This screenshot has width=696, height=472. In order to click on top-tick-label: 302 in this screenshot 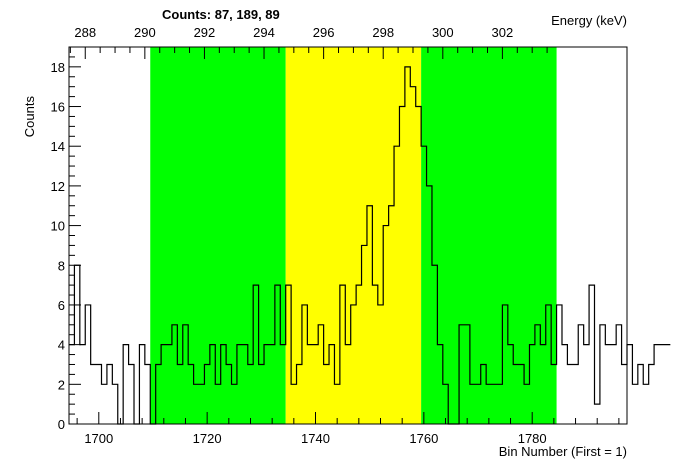, I will do `click(503, 32)`.